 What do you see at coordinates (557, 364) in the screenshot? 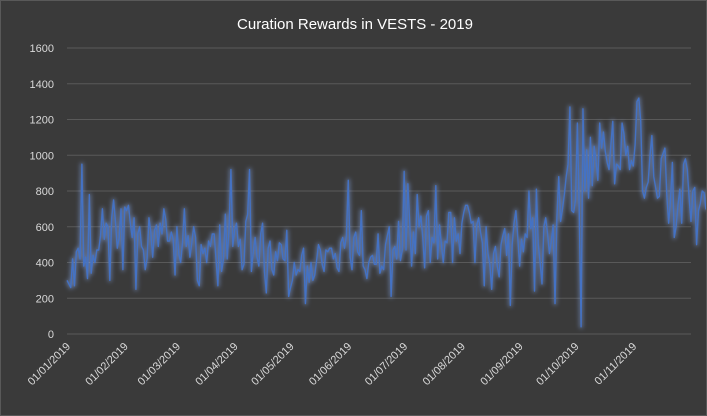
I see `x-tick-label: 01/10/2019` at bounding box center [557, 364].